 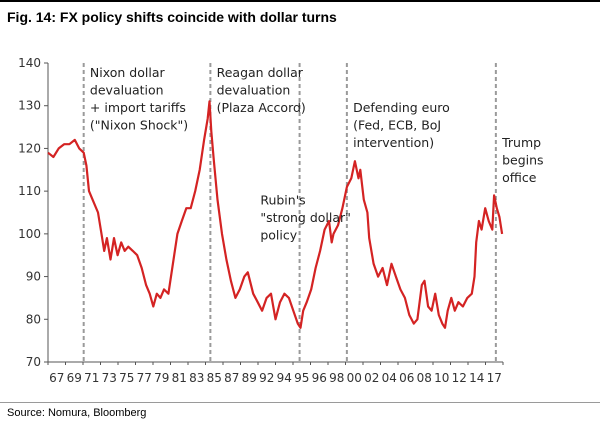 What do you see at coordinates (266, 378) in the screenshot?
I see `x-tick-label: 92` at bounding box center [266, 378].